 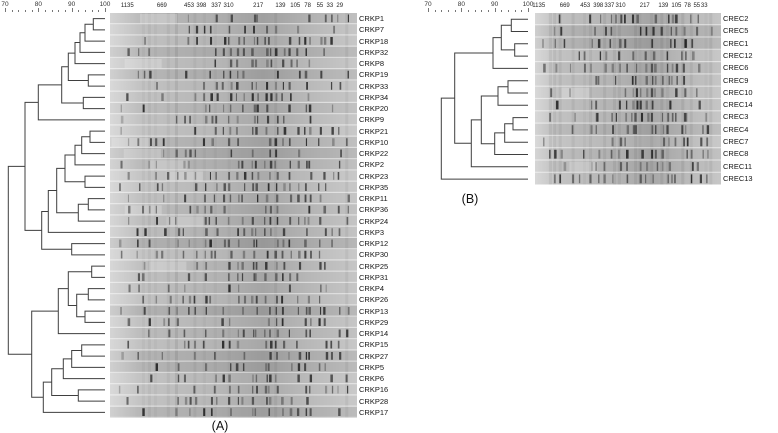 What do you see at coordinates (372, 30) in the screenshot?
I see `strain-label: CRKP7` at bounding box center [372, 30].